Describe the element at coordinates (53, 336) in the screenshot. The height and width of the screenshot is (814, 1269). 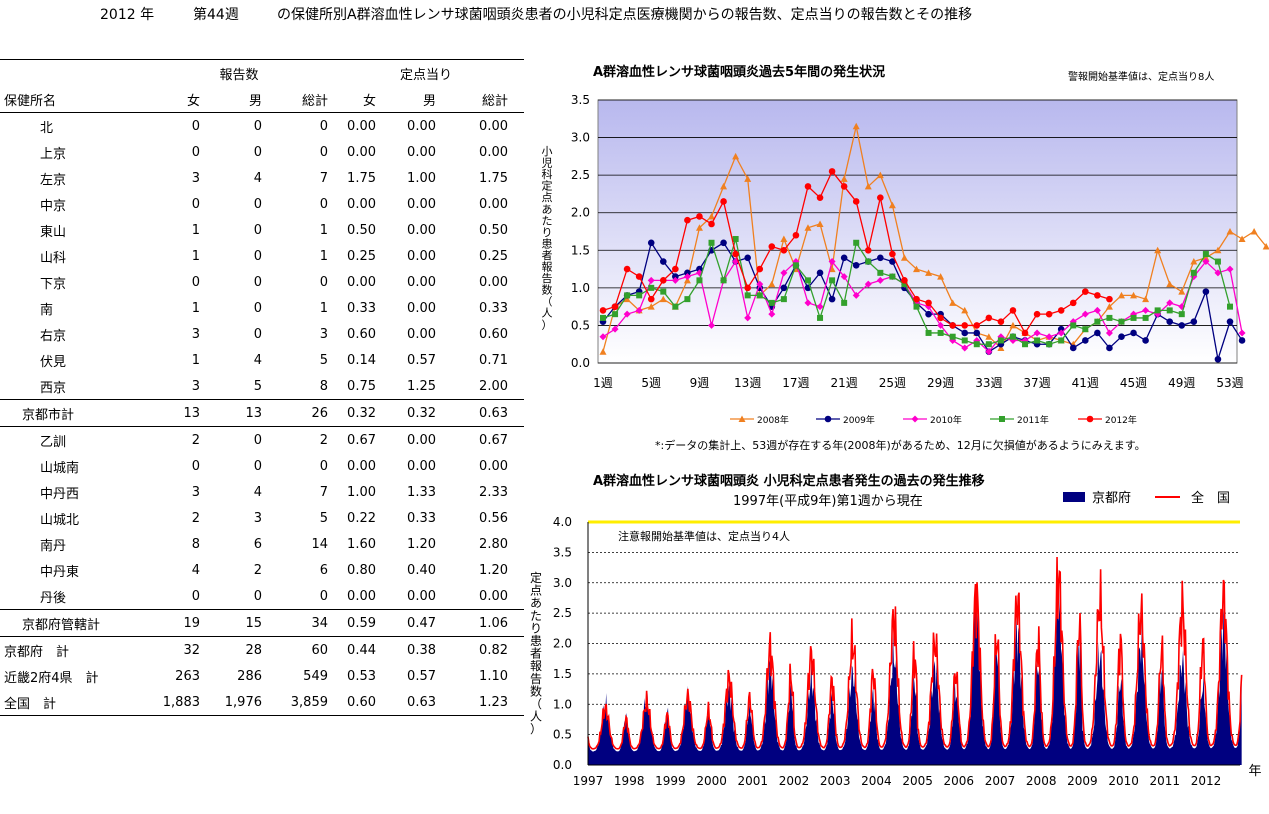
I see `cell-name: 右京` at that location.